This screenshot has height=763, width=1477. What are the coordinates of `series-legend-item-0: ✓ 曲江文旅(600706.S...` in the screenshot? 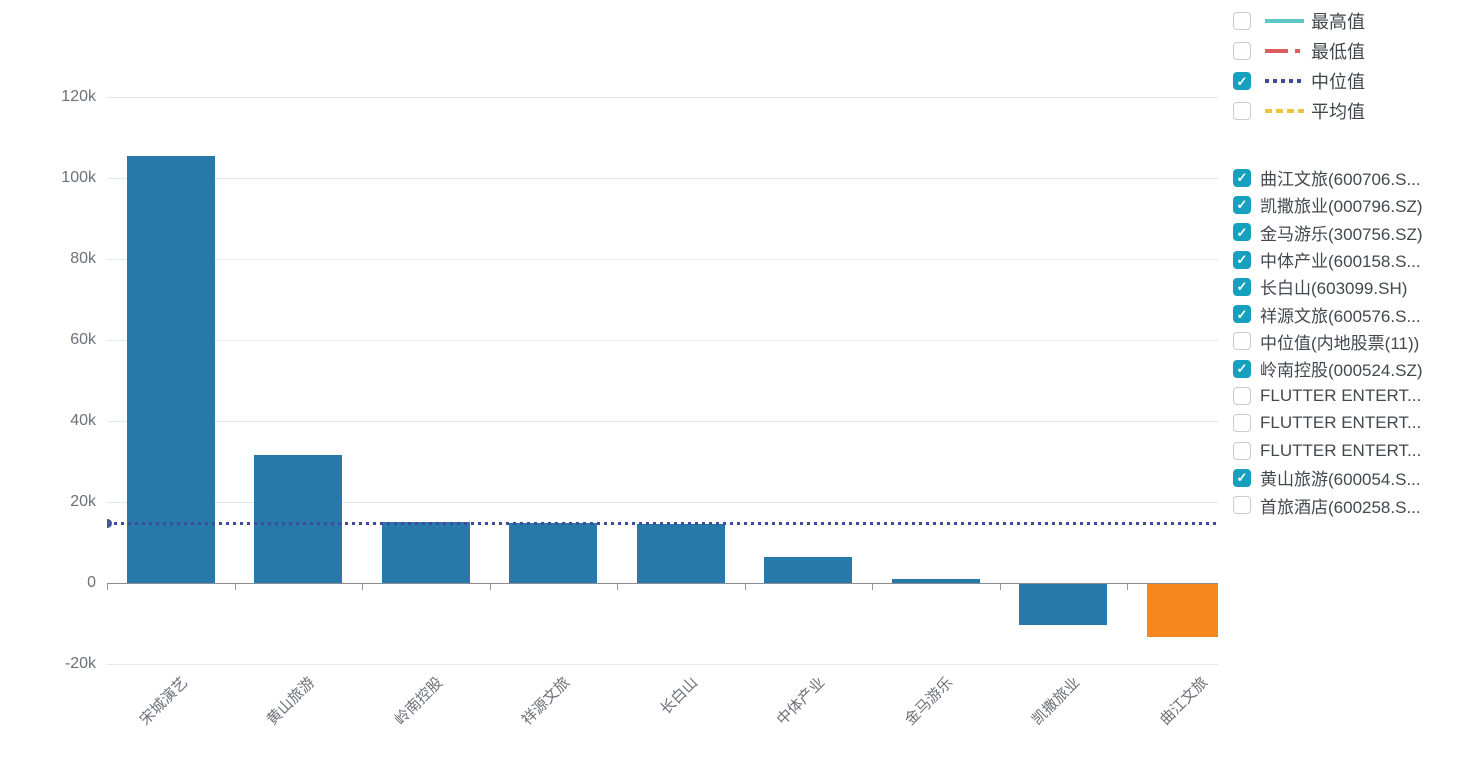 It's located at (1328, 177).